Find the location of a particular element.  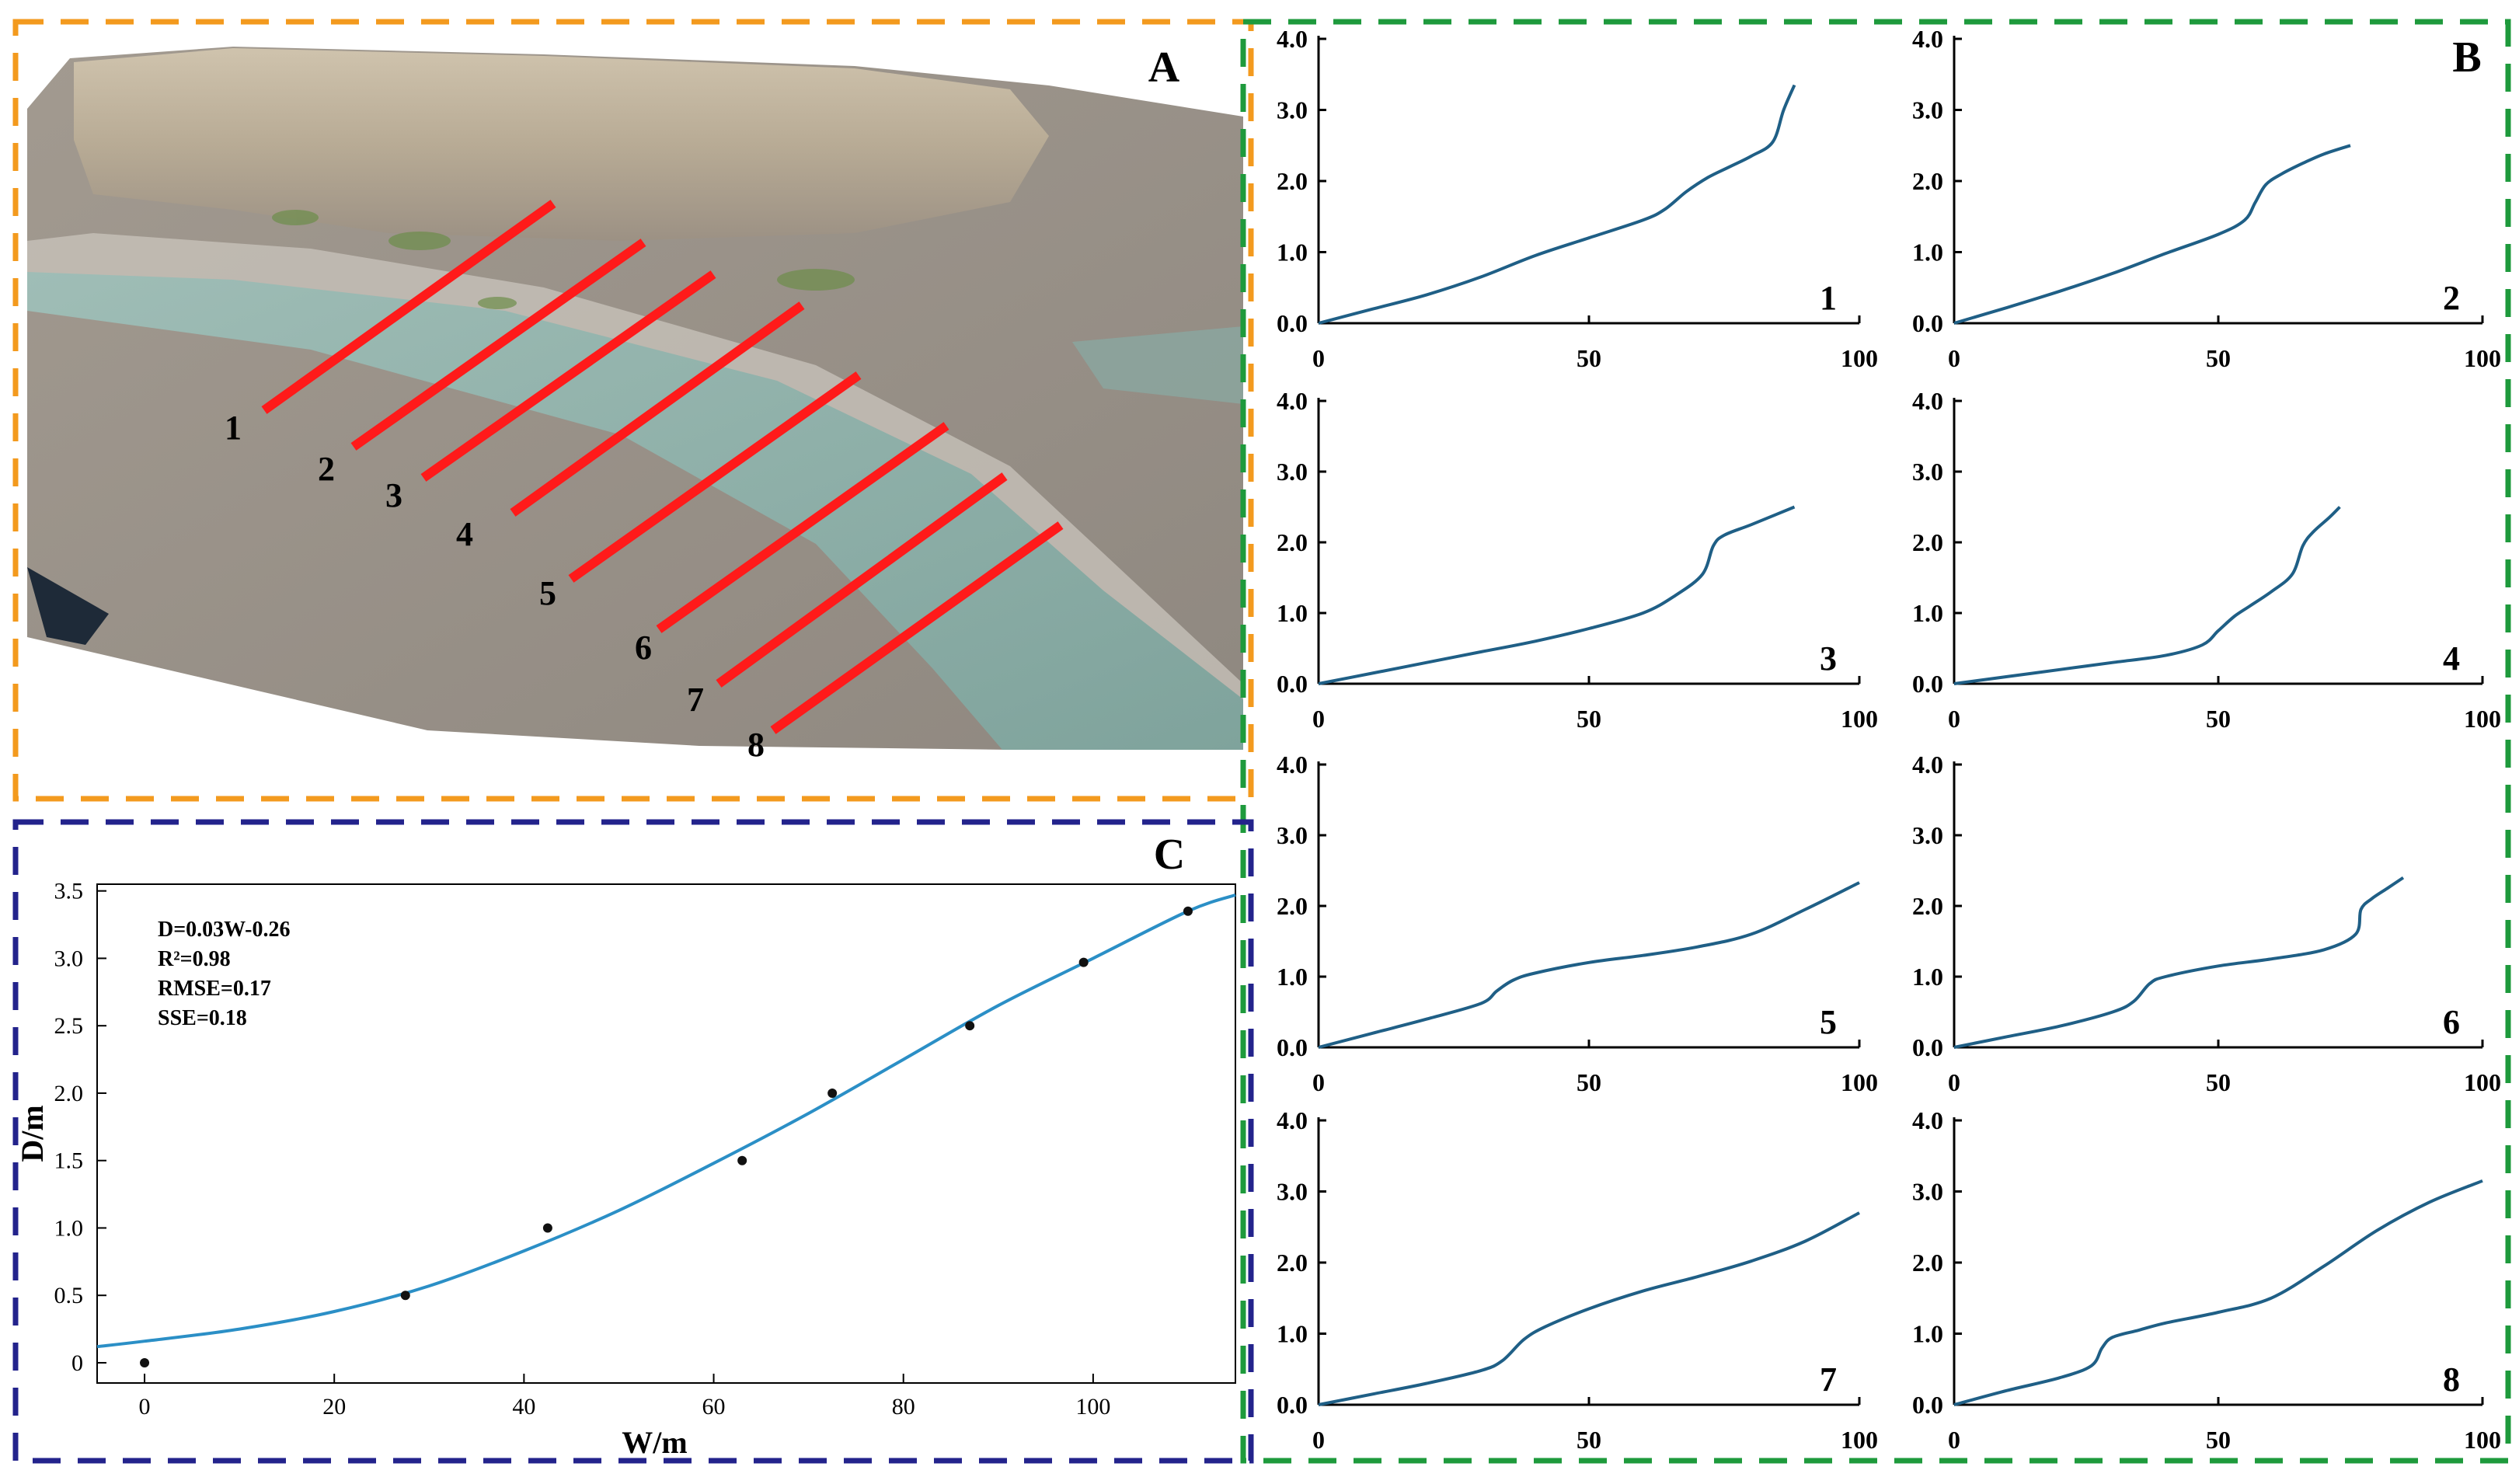

transect-lines is located at coordinates (662, 467).